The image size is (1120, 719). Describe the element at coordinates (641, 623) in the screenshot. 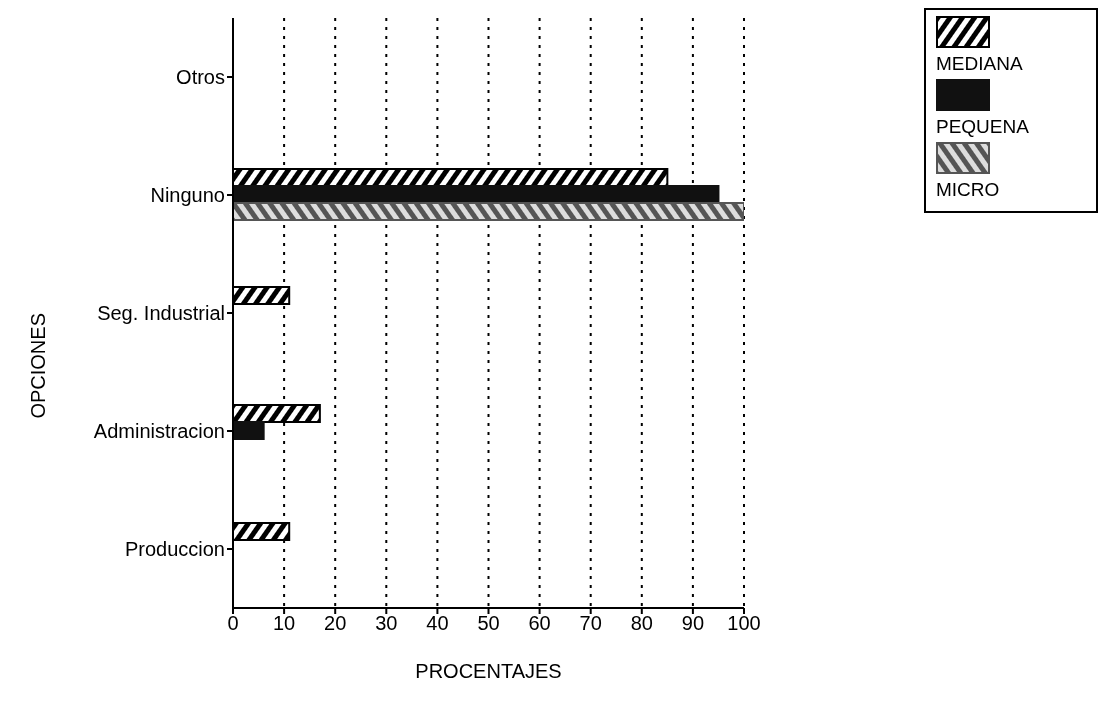

I see `x-tick-label: 80` at that location.